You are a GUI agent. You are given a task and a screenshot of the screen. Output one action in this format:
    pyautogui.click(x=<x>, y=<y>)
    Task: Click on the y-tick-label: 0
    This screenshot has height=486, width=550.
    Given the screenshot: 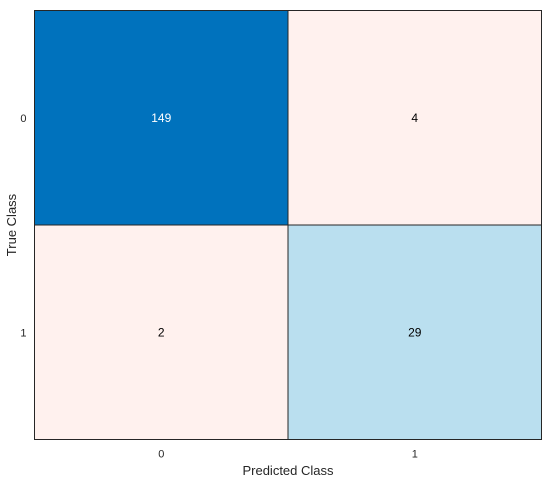 What is the action you would take?
    pyautogui.click(x=23, y=119)
    